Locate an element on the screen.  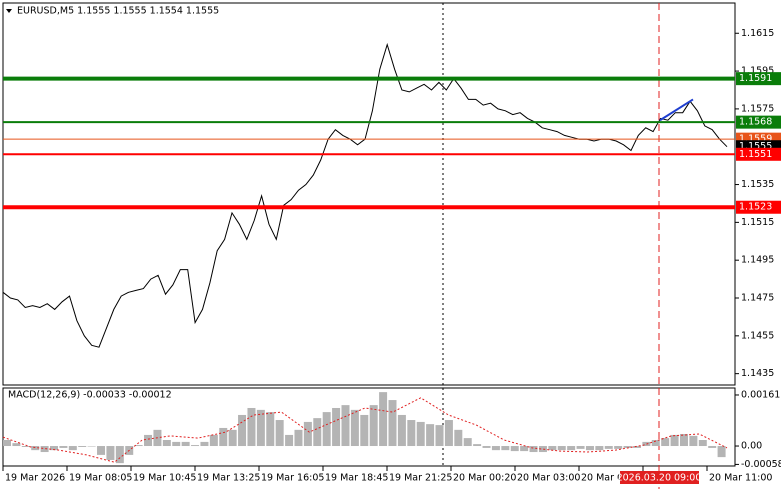
crosshair-box is located at coordinates (659, 477).